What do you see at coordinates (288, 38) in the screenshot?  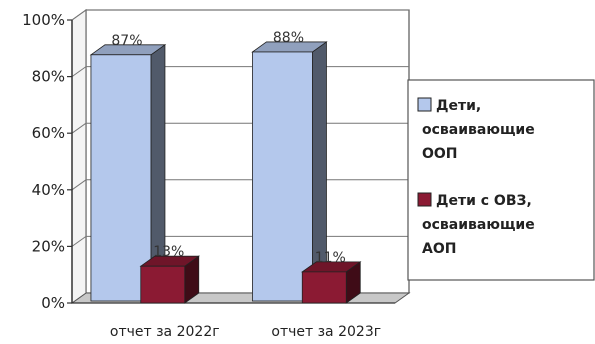 I see `data-label: 88%` at bounding box center [288, 38].